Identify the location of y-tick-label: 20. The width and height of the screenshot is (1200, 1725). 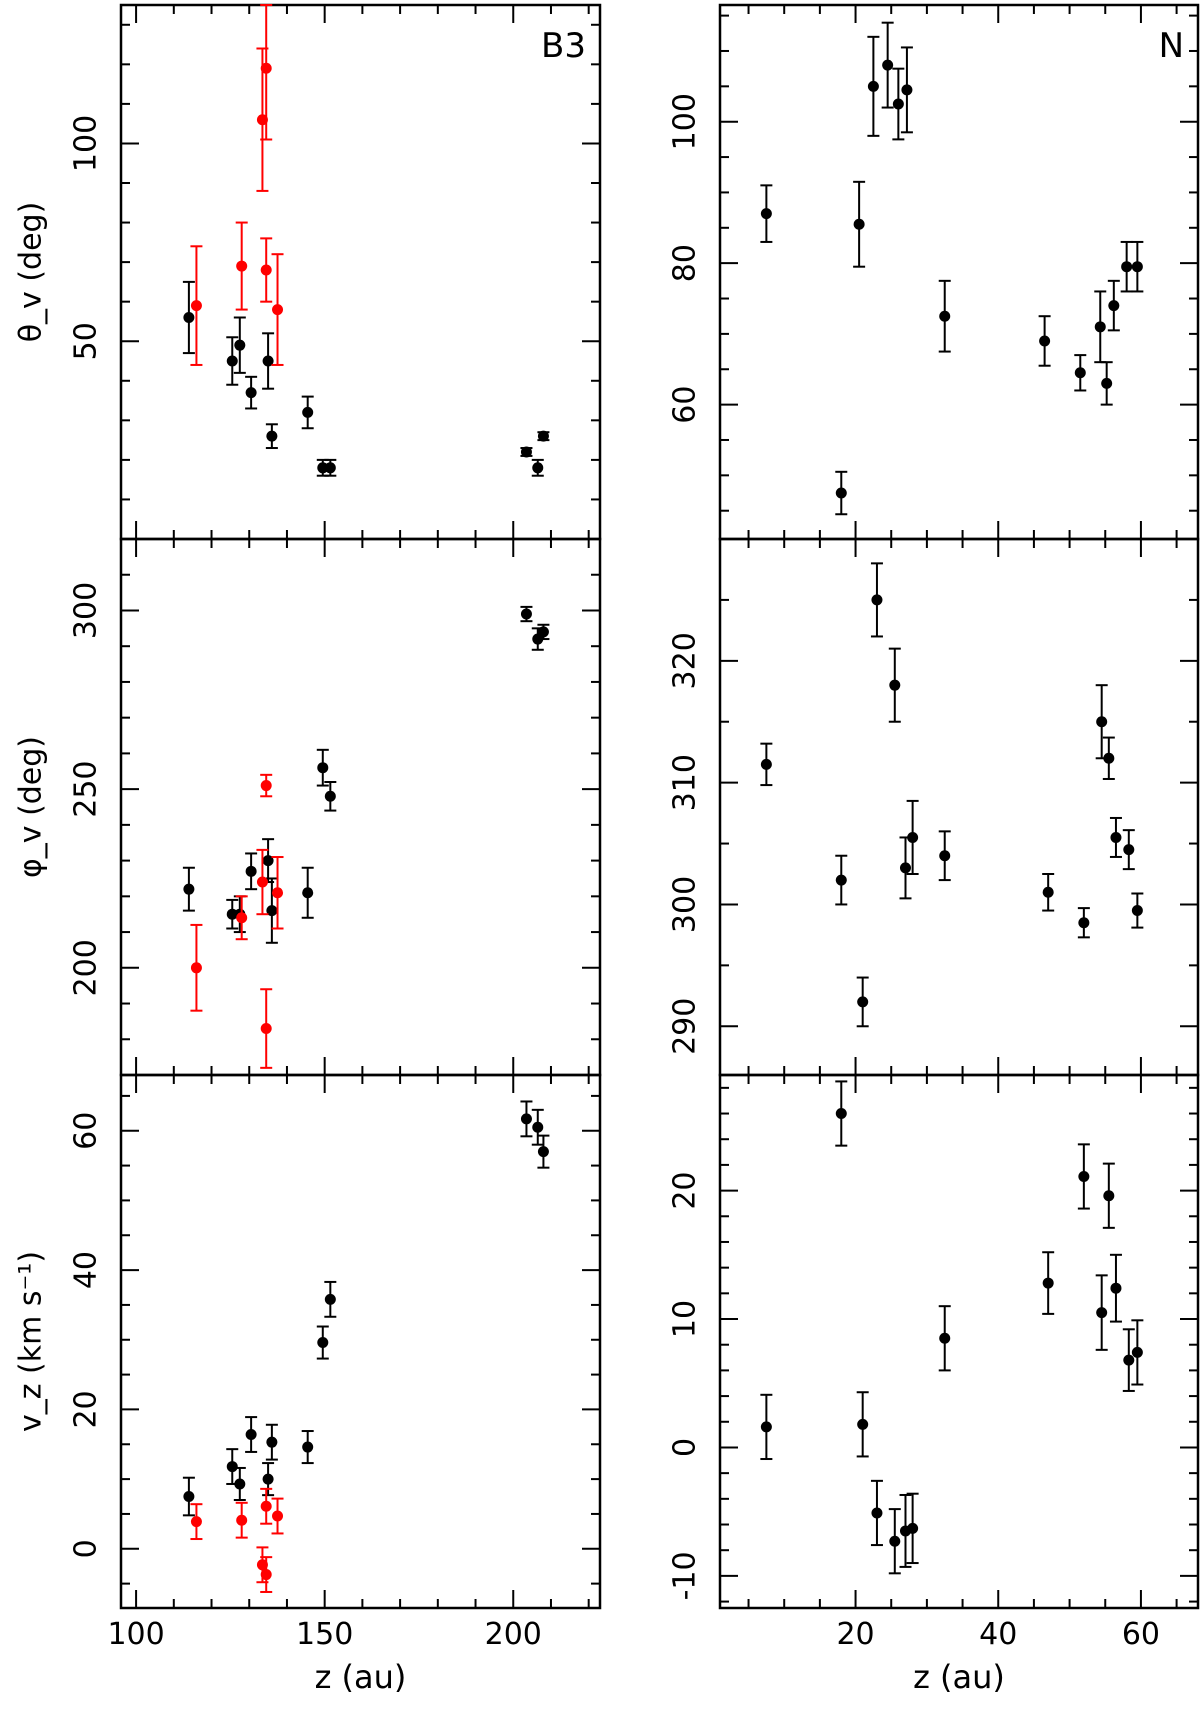
(685, 1190).